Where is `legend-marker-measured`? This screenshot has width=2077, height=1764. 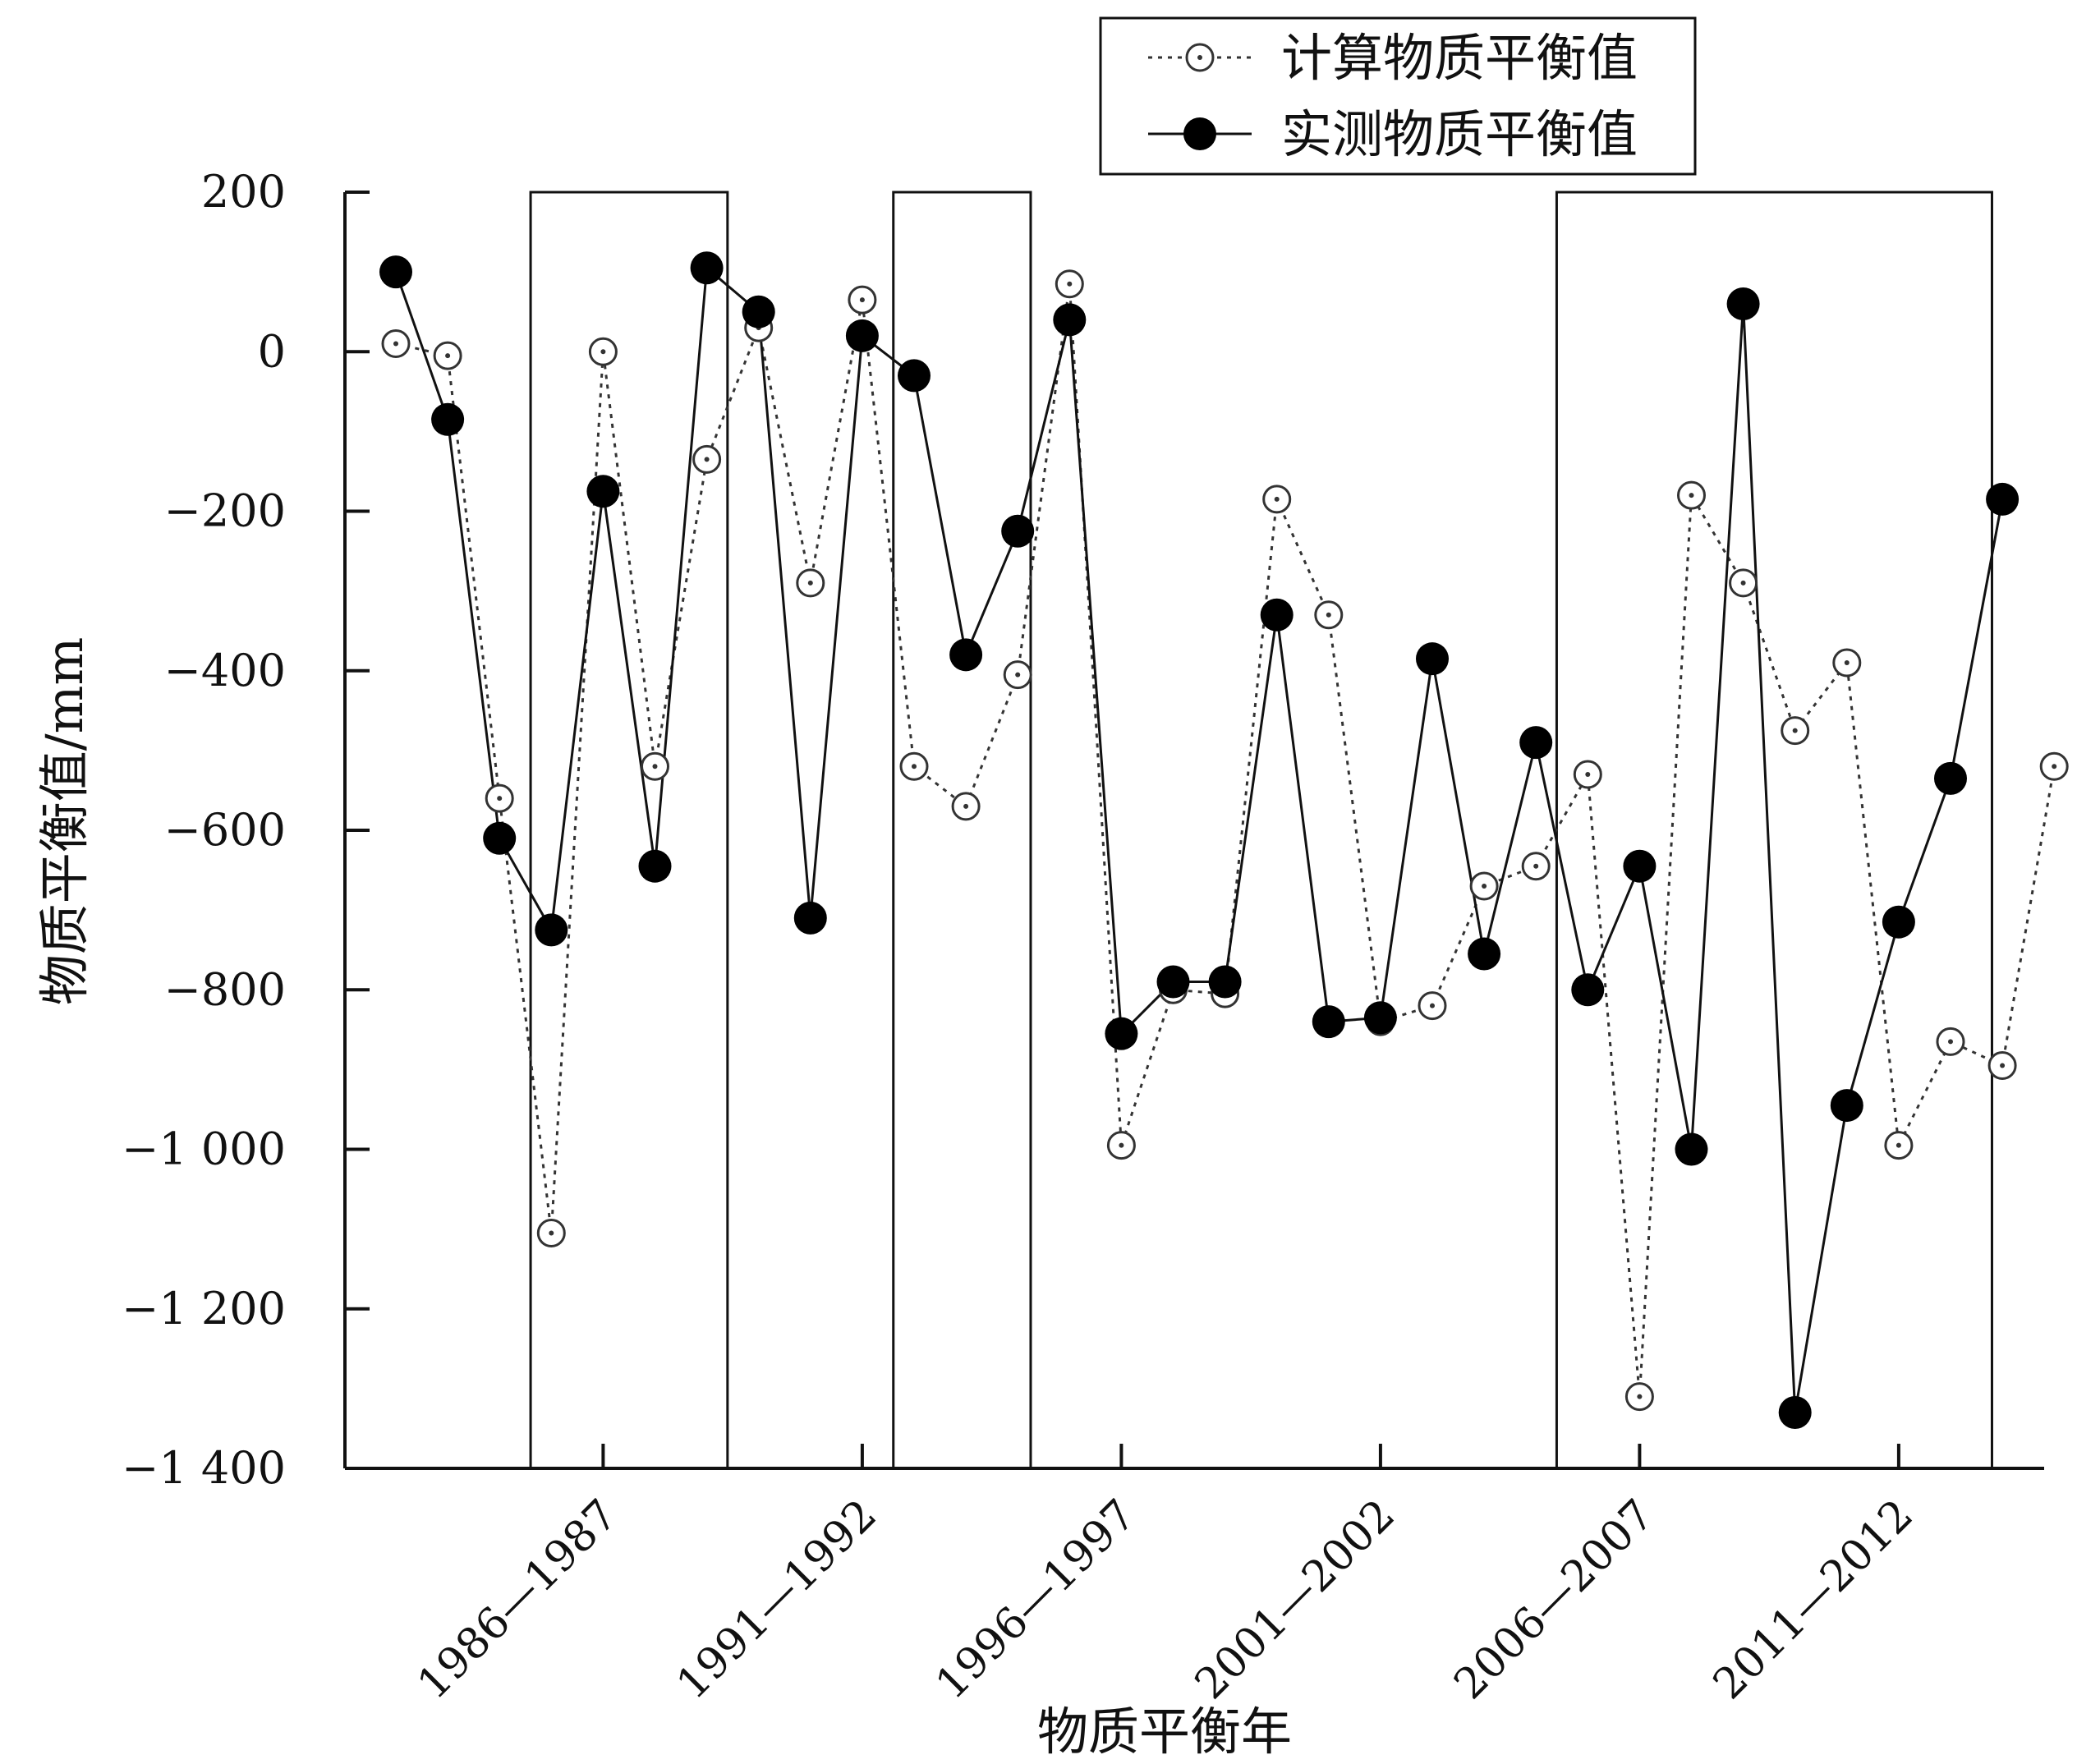
legend-marker-measured is located at coordinates (1199, 133).